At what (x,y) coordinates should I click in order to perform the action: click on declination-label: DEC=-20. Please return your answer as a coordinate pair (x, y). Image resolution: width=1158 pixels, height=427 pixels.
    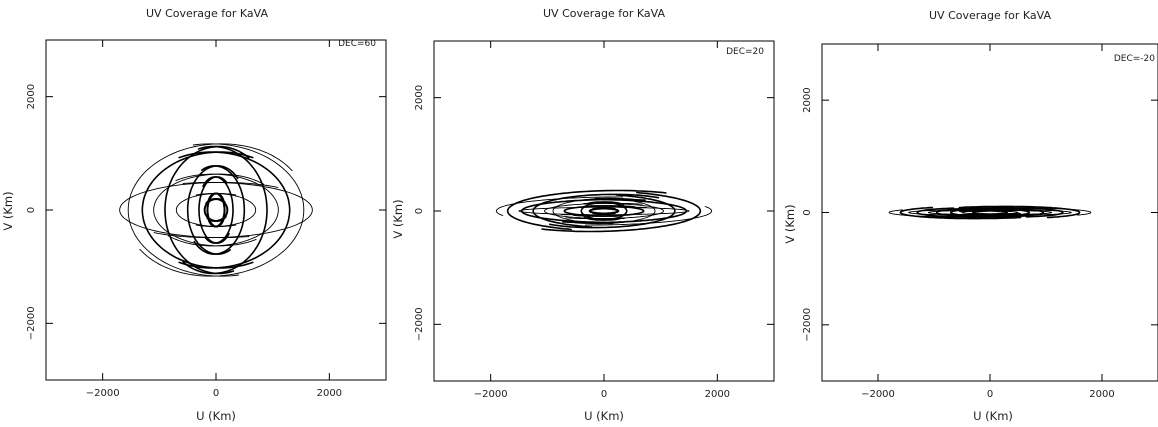
    Looking at the image, I should click on (1134, 59).